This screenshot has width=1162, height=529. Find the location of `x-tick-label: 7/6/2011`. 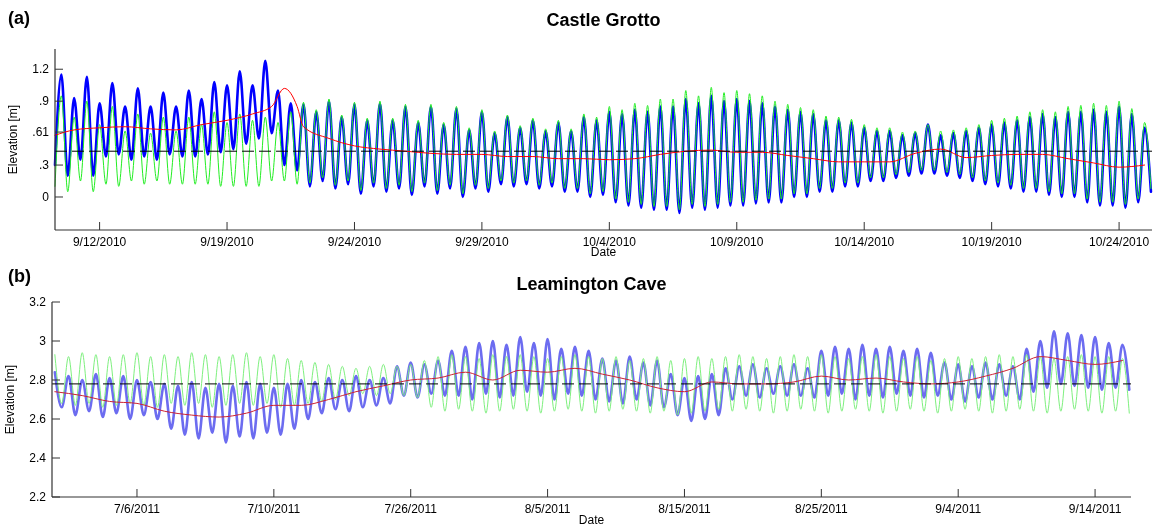

x-tick-label: 7/6/2011 is located at coordinates (137, 509).